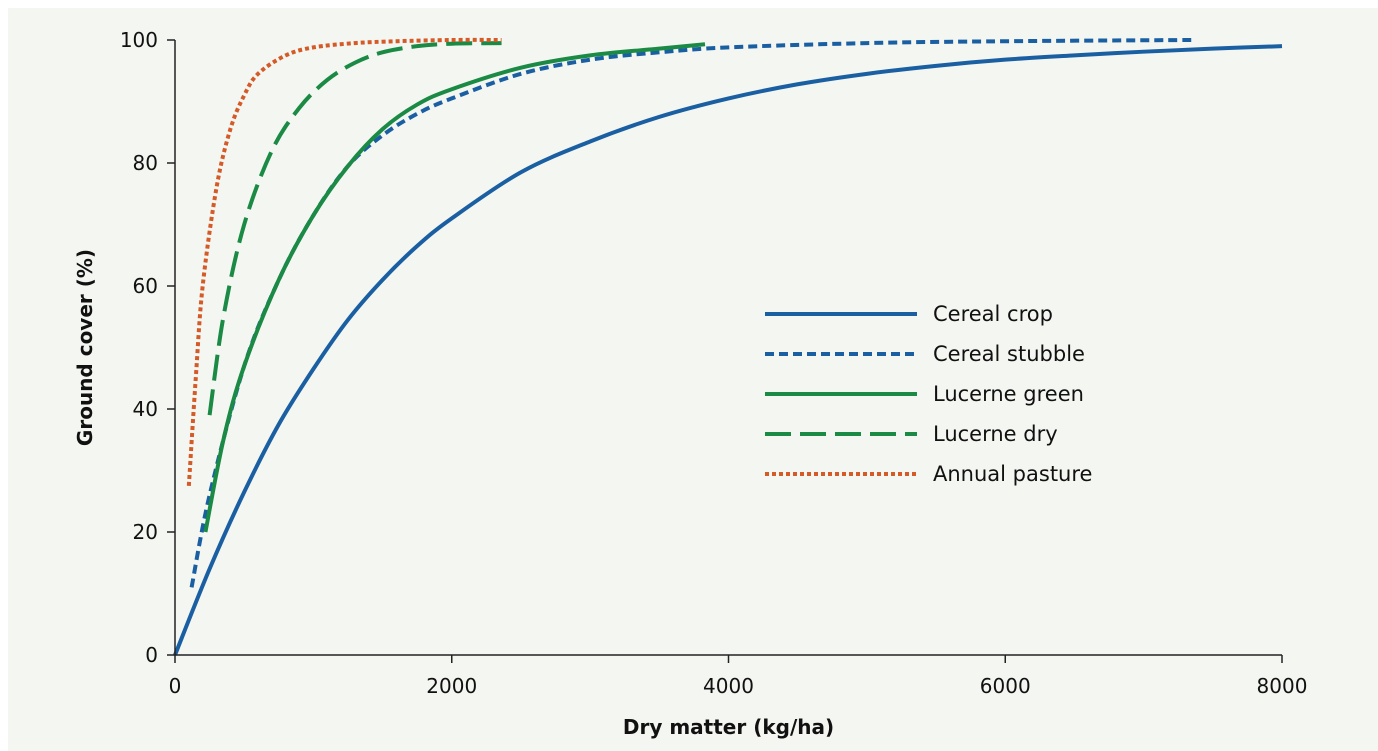  What do you see at coordinates (1008, 394) in the screenshot?
I see `legend-label-3: Lucerne green` at bounding box center [1008, 394].